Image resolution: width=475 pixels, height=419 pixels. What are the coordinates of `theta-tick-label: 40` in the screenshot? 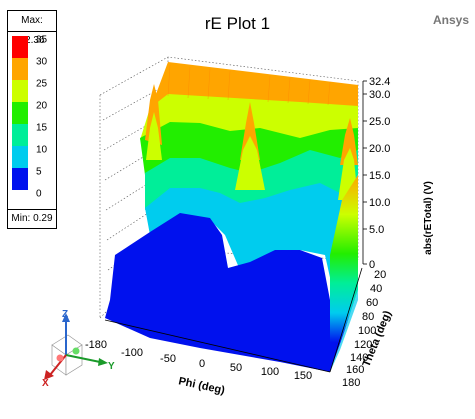 It's located at (376, 289).